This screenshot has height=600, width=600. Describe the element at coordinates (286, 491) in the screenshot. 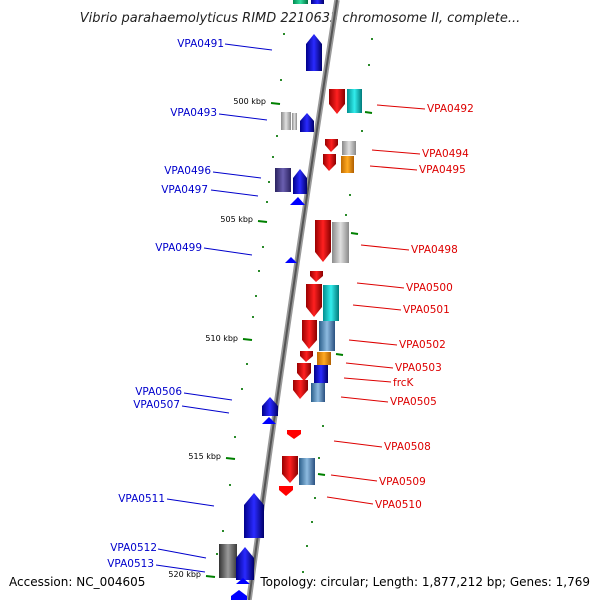

I see `gene-vpa0510` at that location.